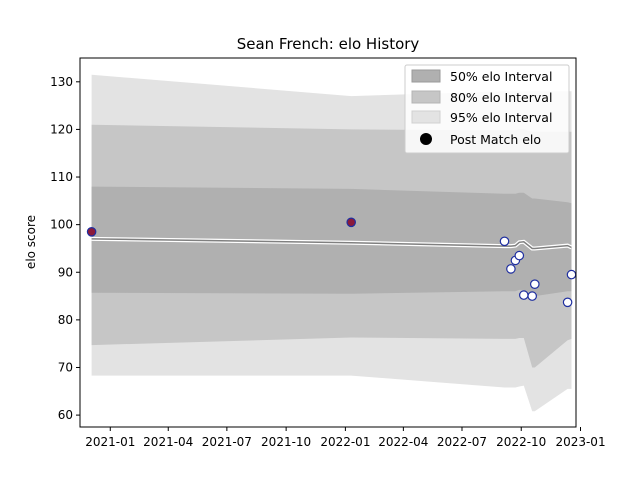  What do you see at coordinates (462, 442) in the screenshot?
I see `x-tick-label: 2022-07` at bounding box center [462, 442].